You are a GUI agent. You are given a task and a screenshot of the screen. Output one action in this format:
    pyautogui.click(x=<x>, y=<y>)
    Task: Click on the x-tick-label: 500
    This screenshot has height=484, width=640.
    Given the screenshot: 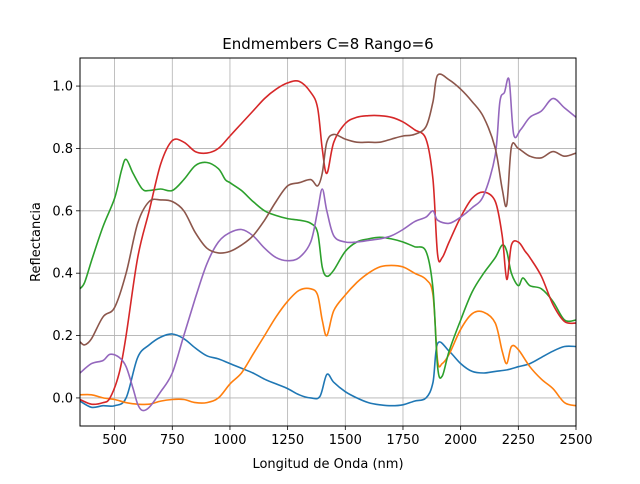 What is the action you would take?
    pyautogui.click(x=114, y=440)
    